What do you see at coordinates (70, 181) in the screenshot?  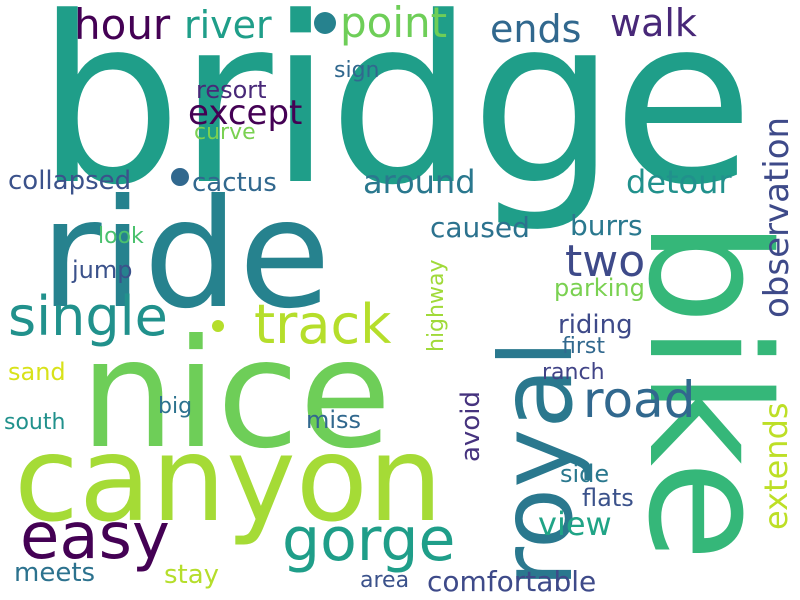 I see `word-collapsed: collapsed` at bounding box center [70, 181].